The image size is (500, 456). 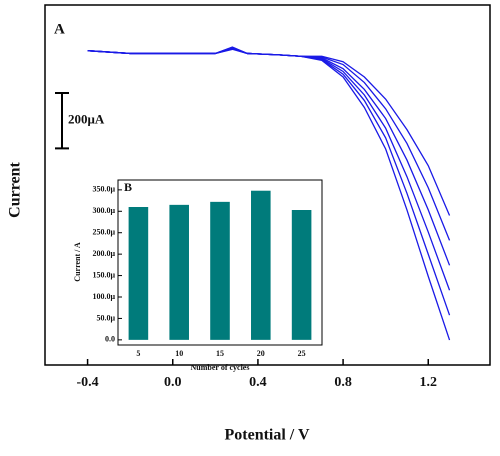 I want to click on y-tick-label: 250.0μ, so click(x=103, y=232).